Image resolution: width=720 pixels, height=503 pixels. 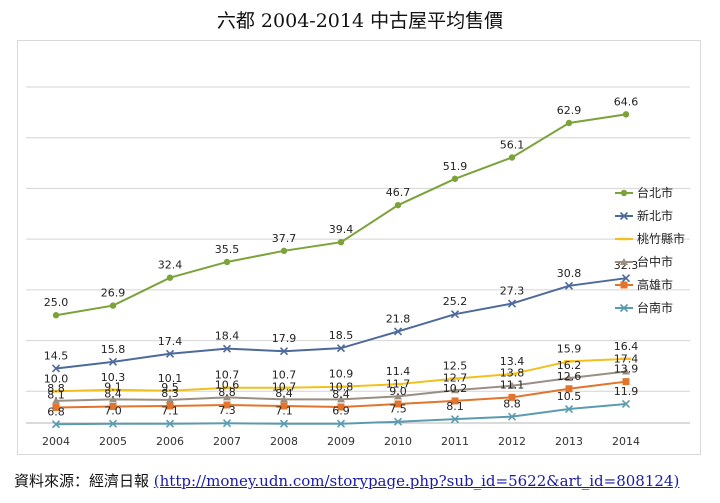 What do you see at coordinates (170, 441) in the screenshot?
I see `x-tick-label: 2006` at bounding box center [170, 441].